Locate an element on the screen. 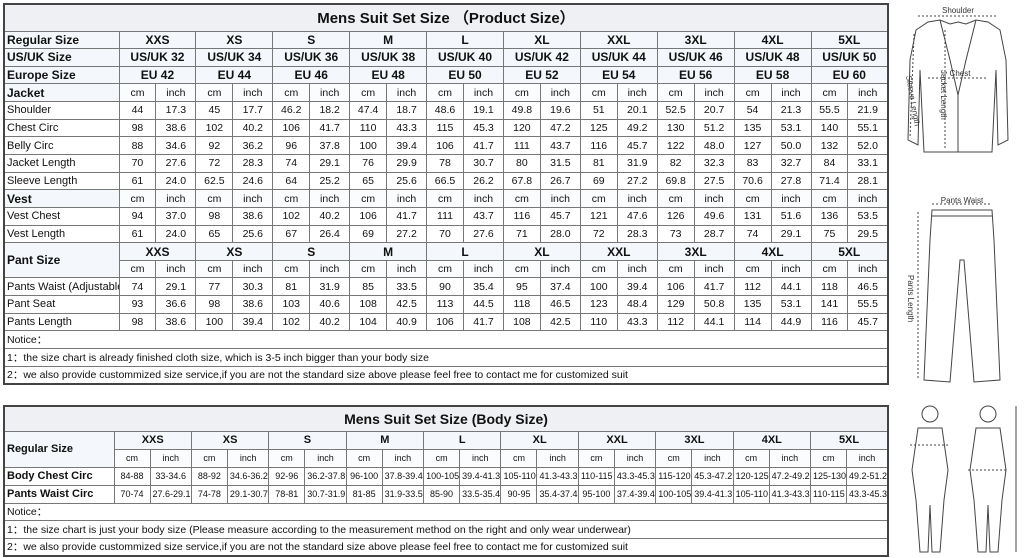 Image resolution: width=1024 pixels, height=558 pixels. value-cell: 31.5 is located at coordinates (560, 163).